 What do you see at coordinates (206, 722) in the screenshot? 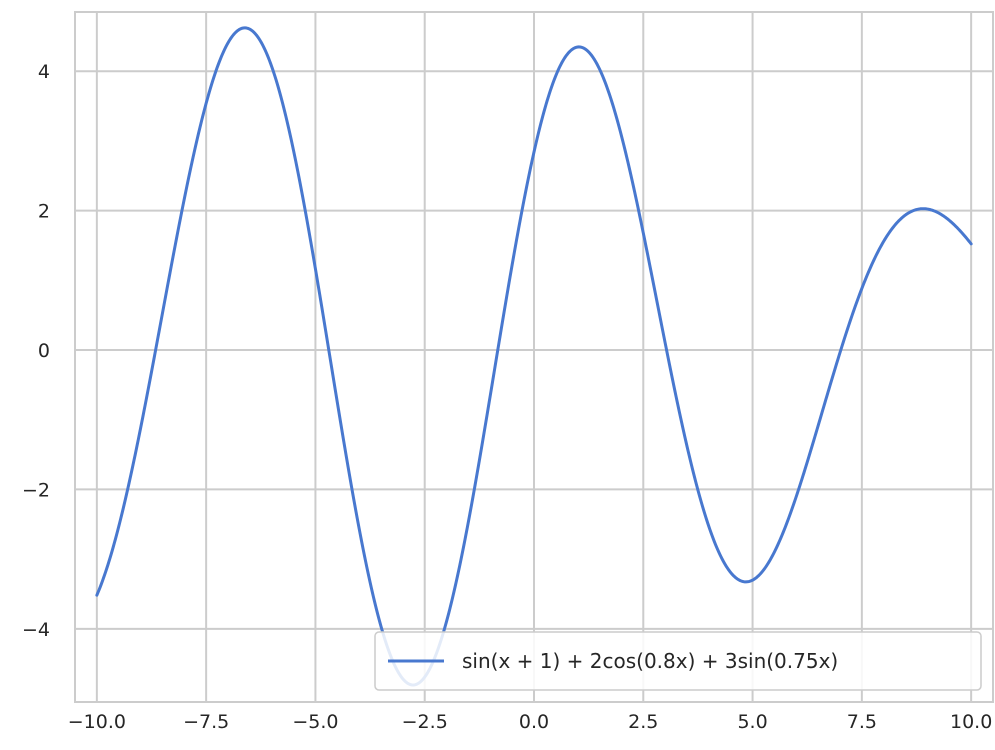
I see `x-tick-label: −7.5` at bounding box center [206, 722].